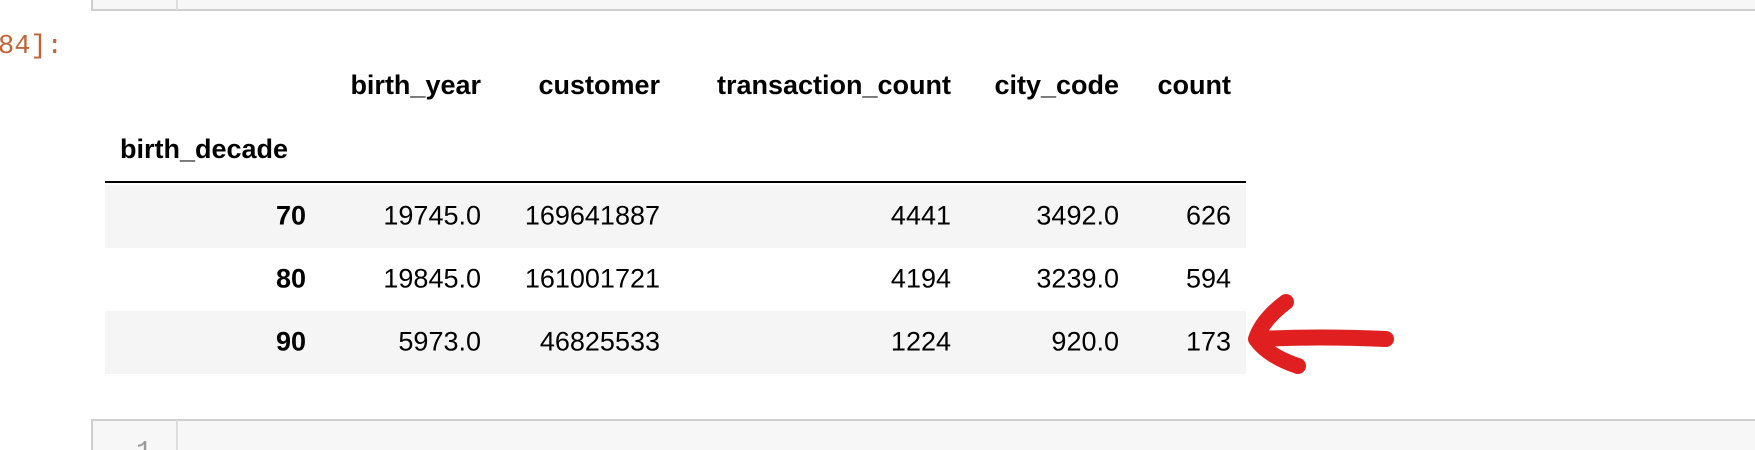 Image resolution: width=1755 pixels, height=450 pixels. What do you see at coordinates (834, 85) in the screenshot?
I see `column-header: transaction_count` at bounding box center [834, 85].